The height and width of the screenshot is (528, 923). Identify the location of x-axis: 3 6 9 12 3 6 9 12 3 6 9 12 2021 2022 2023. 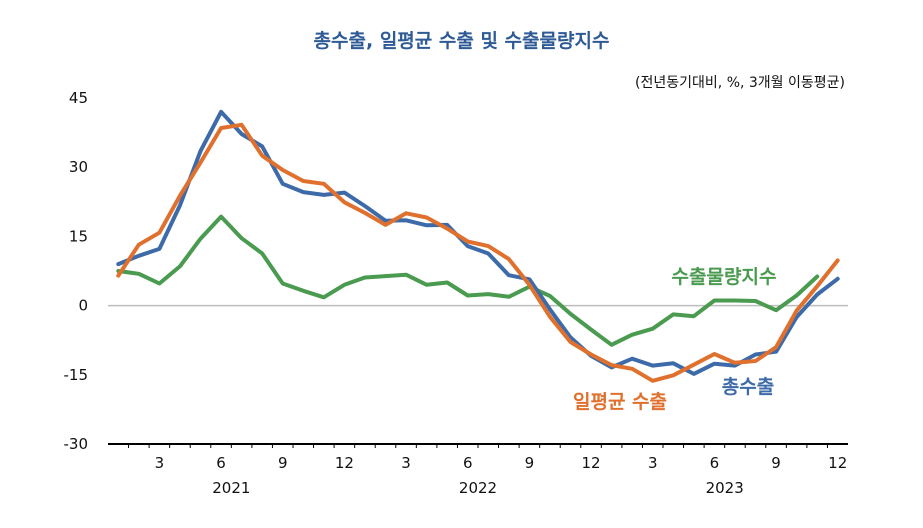
(478, 470).